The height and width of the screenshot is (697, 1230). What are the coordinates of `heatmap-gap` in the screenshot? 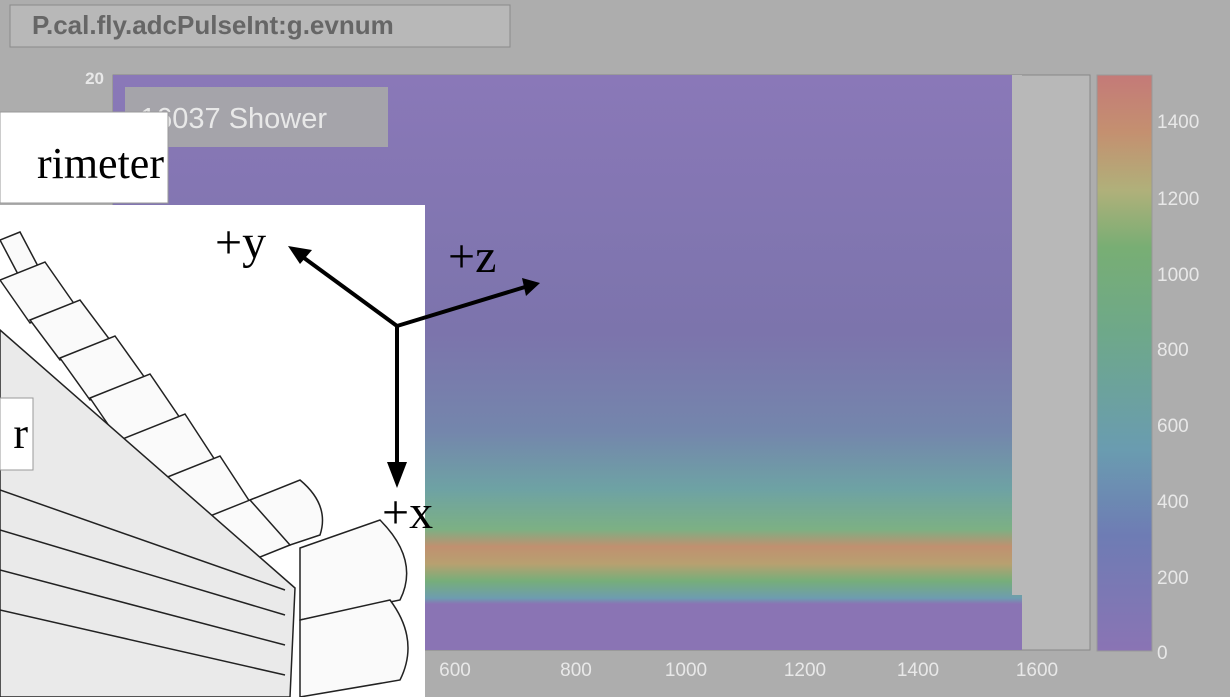 It's located at (1017, 335).